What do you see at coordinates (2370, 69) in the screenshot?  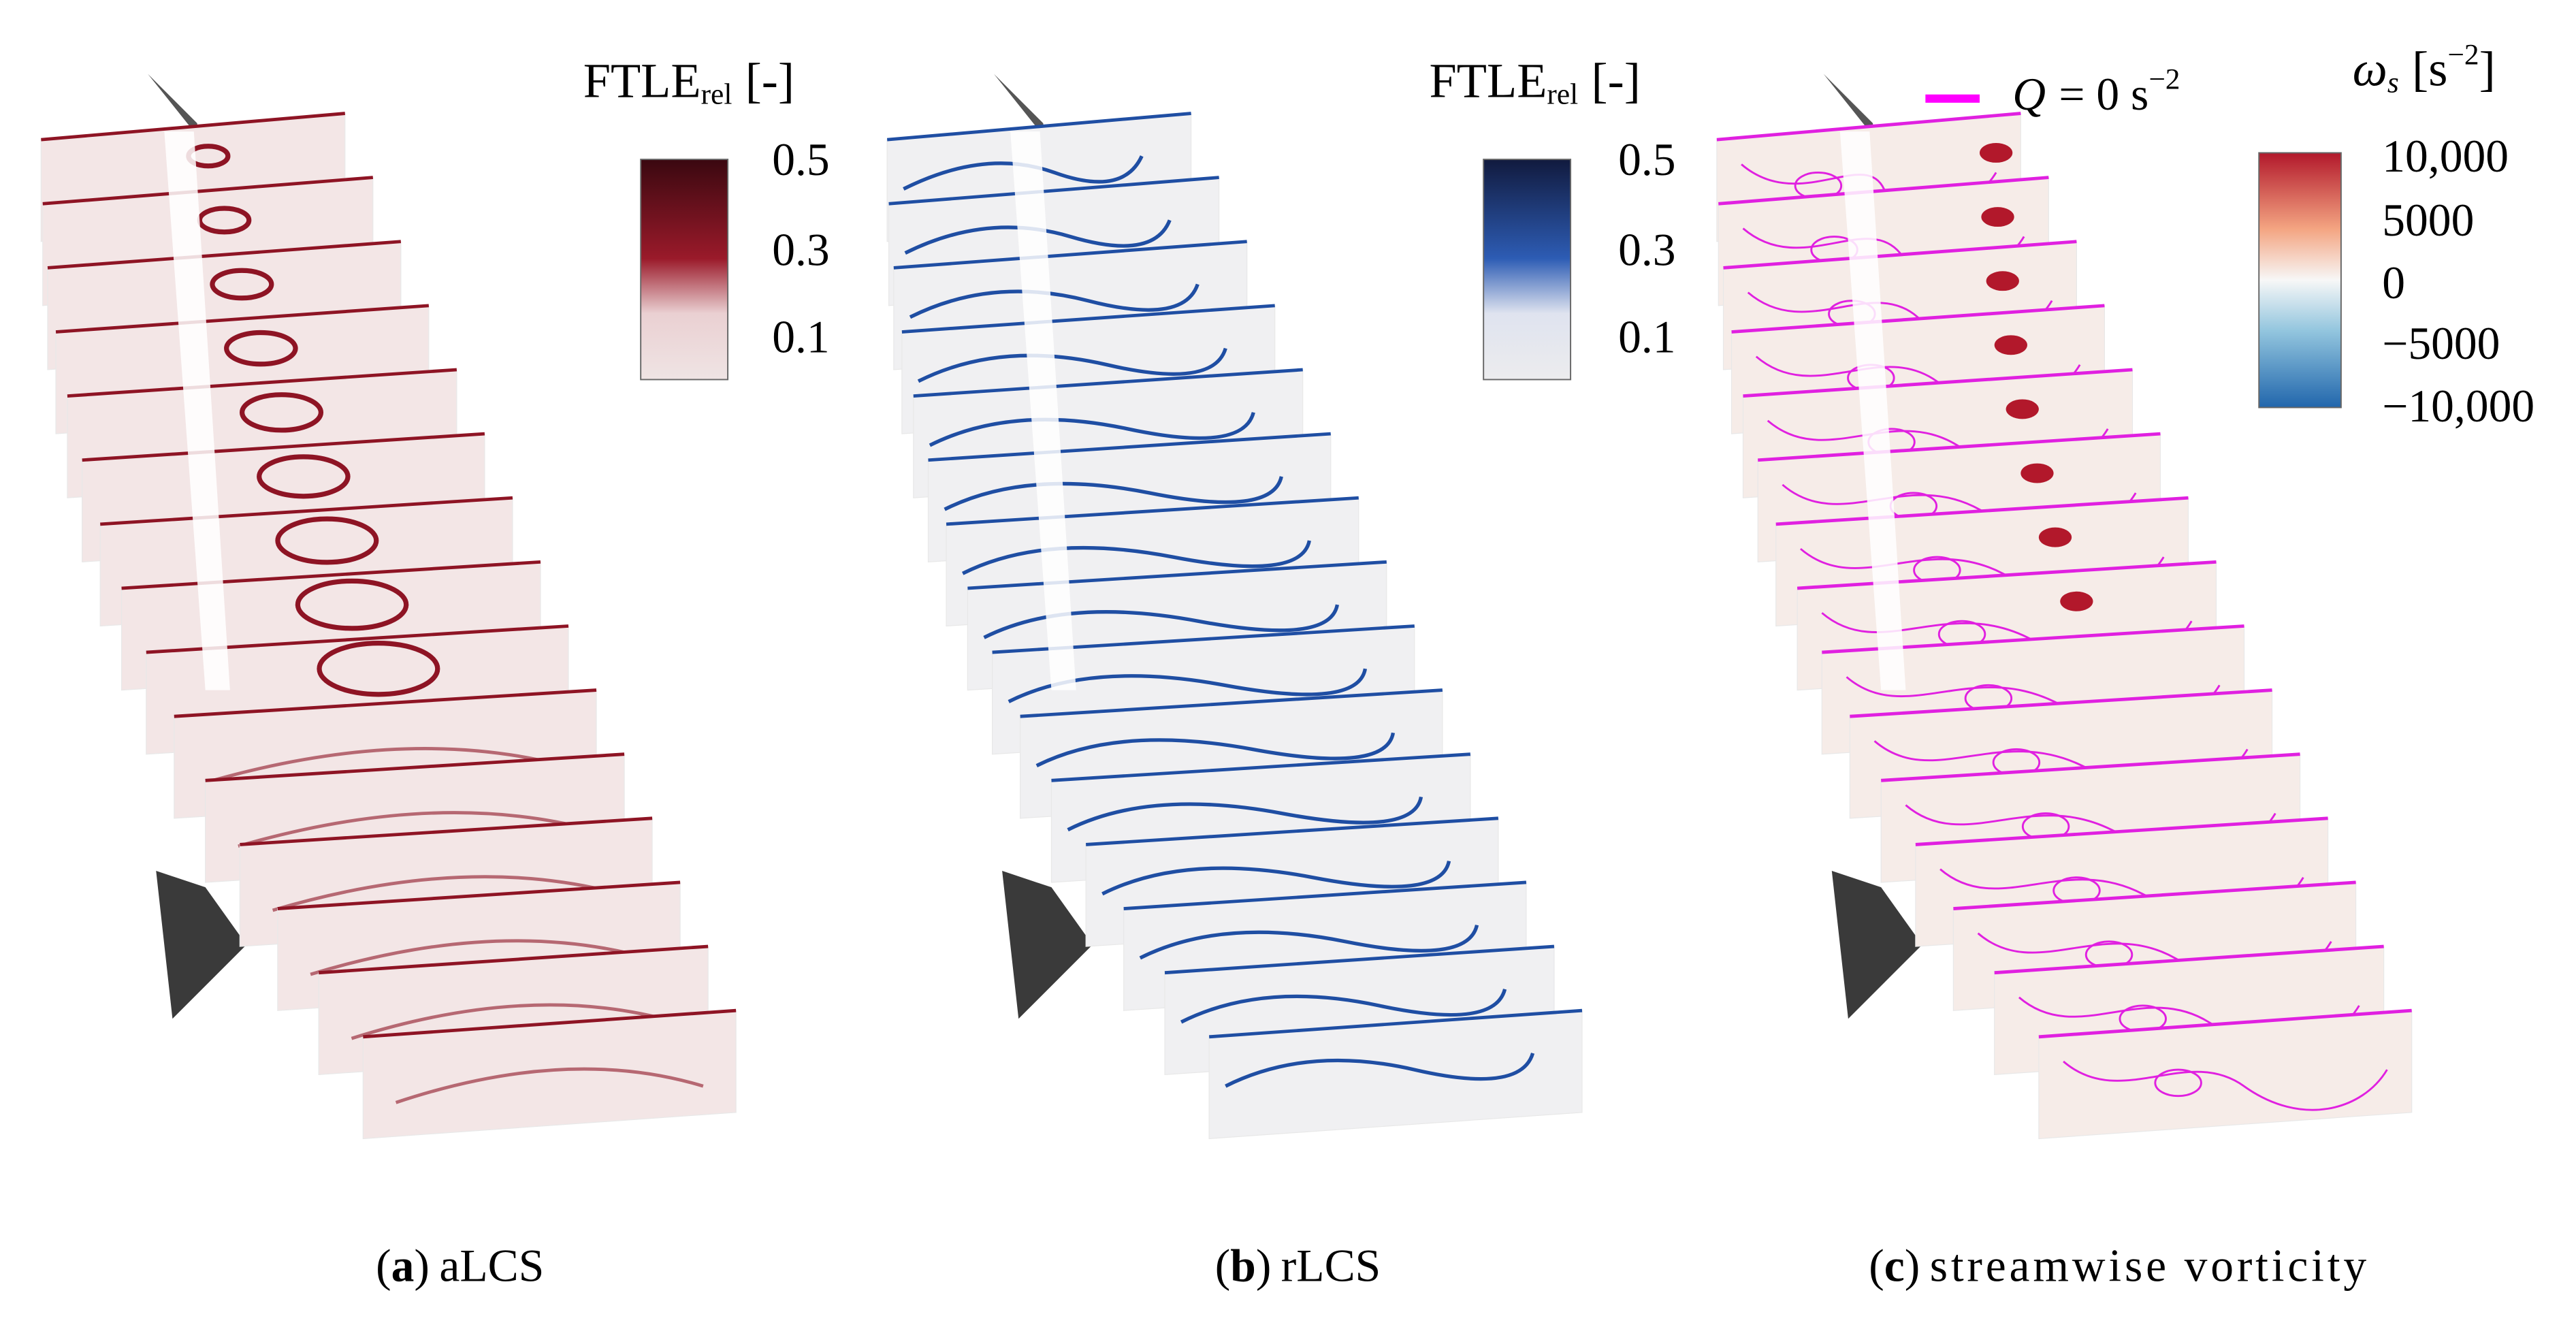 I see `title-symbol: ω` at bounding box center [2370, 69].